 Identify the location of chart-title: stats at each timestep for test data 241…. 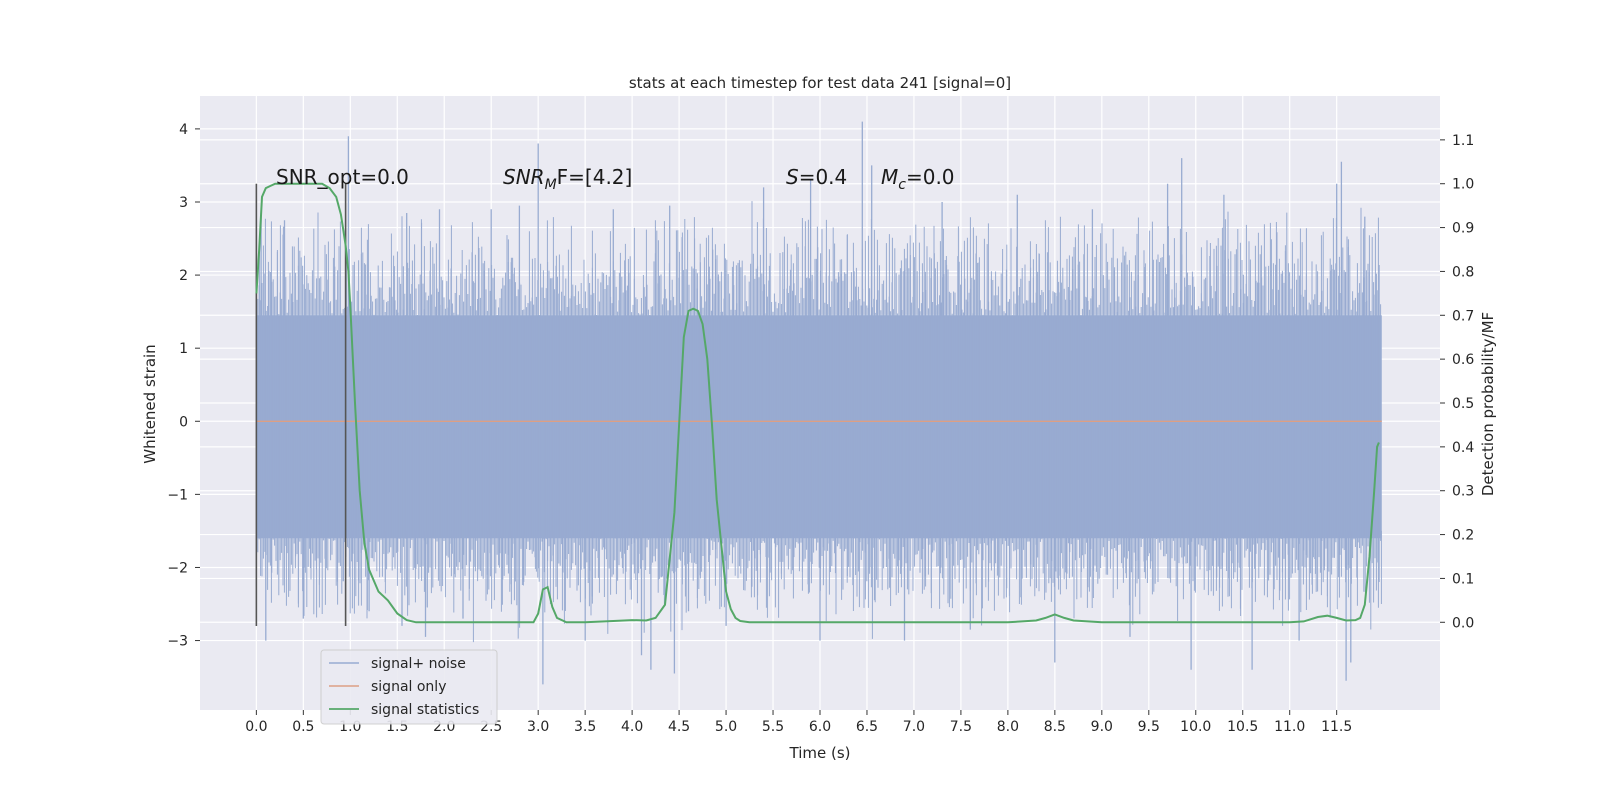
(820, 83).